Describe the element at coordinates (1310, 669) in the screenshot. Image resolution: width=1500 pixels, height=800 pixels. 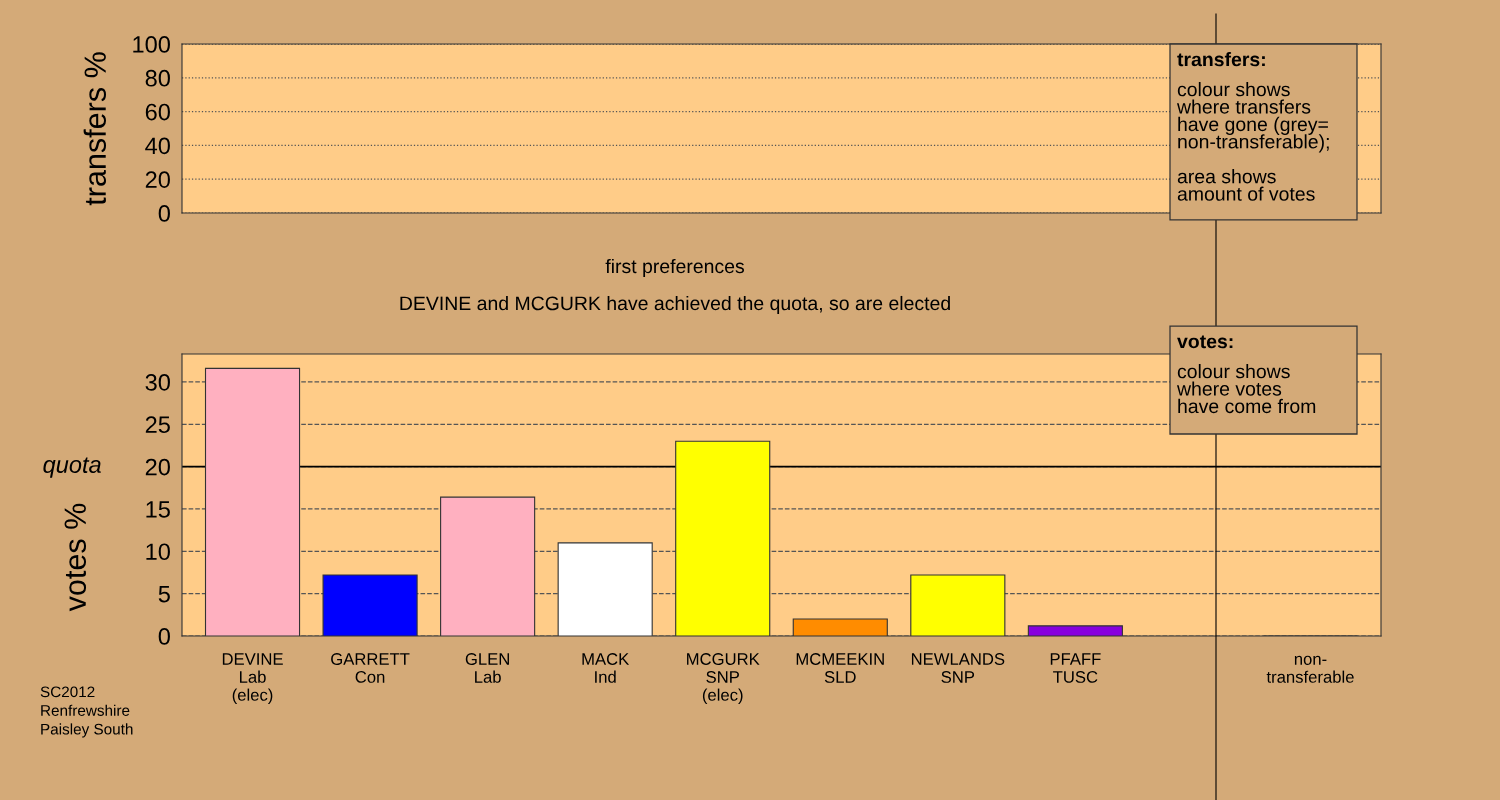
I see `x-tick-label: non- transferable` at that location.